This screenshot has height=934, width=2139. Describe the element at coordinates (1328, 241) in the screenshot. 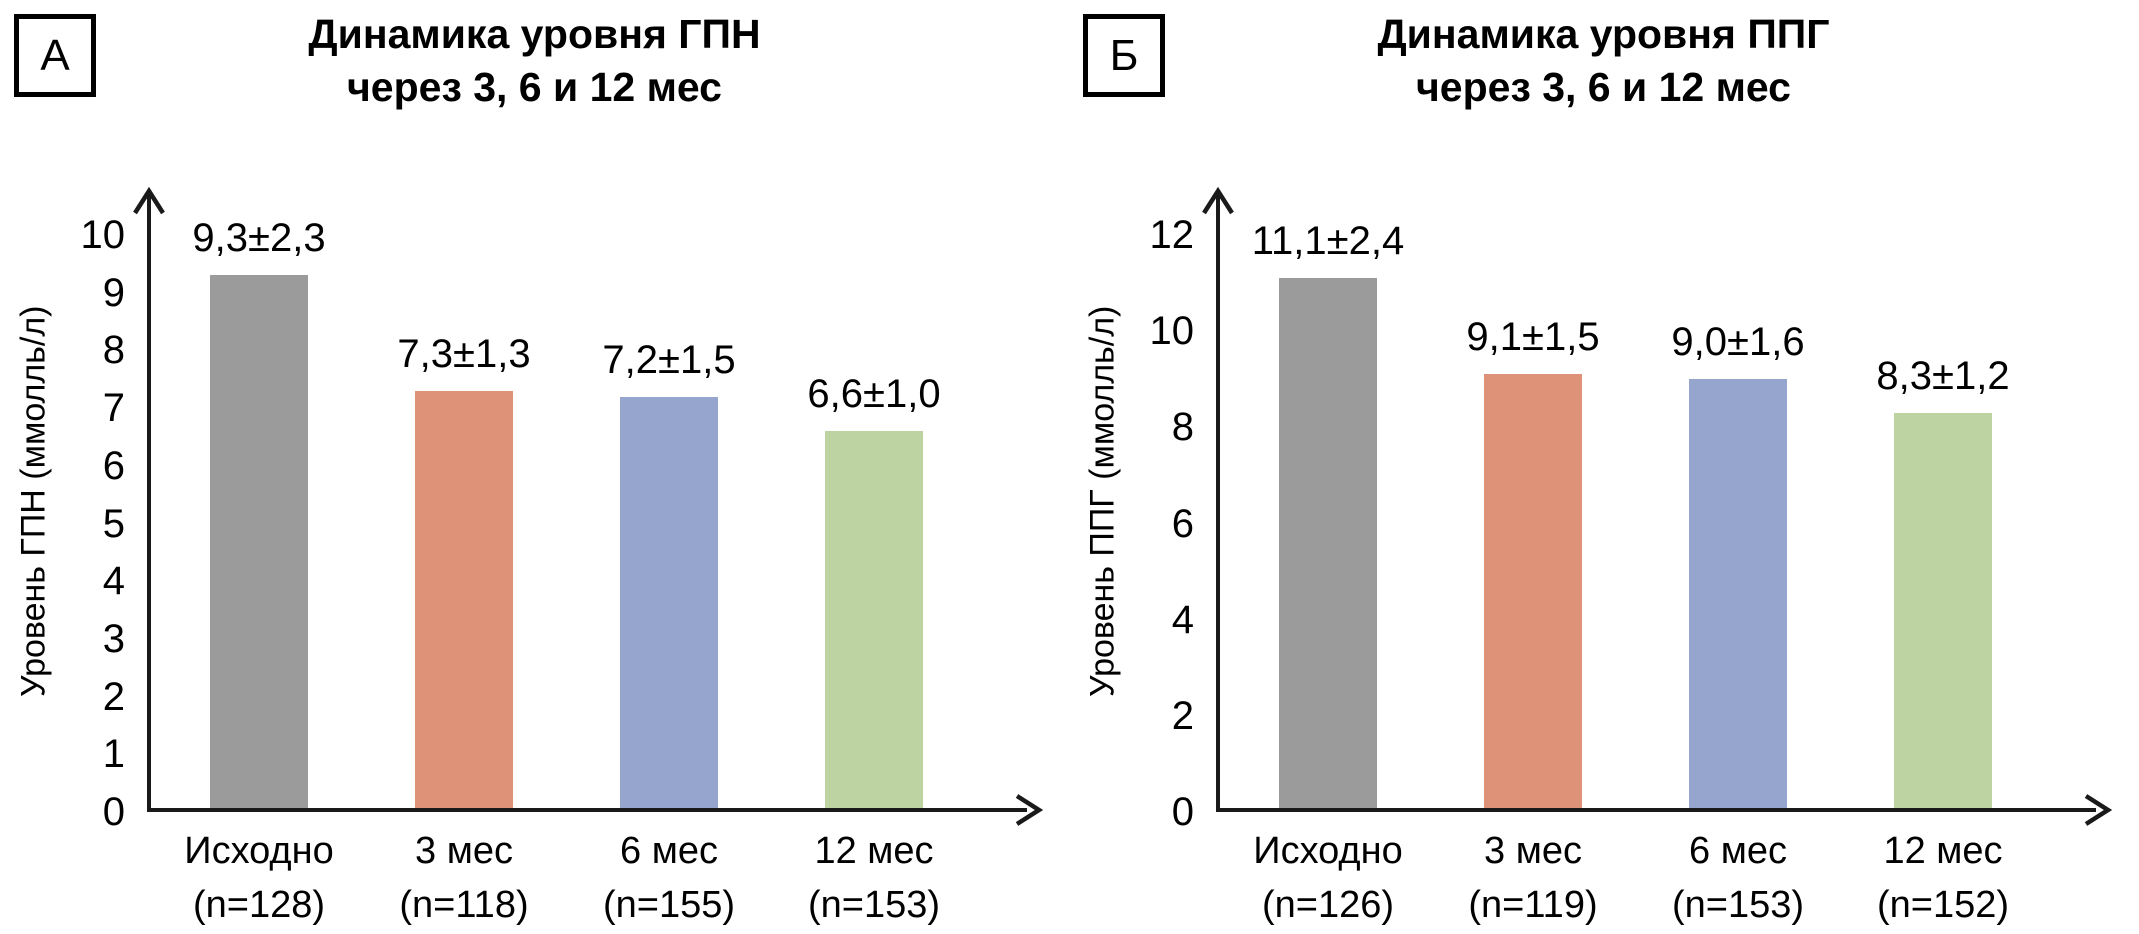

I see `bar-value-label: 11,1±2,4` at that location.